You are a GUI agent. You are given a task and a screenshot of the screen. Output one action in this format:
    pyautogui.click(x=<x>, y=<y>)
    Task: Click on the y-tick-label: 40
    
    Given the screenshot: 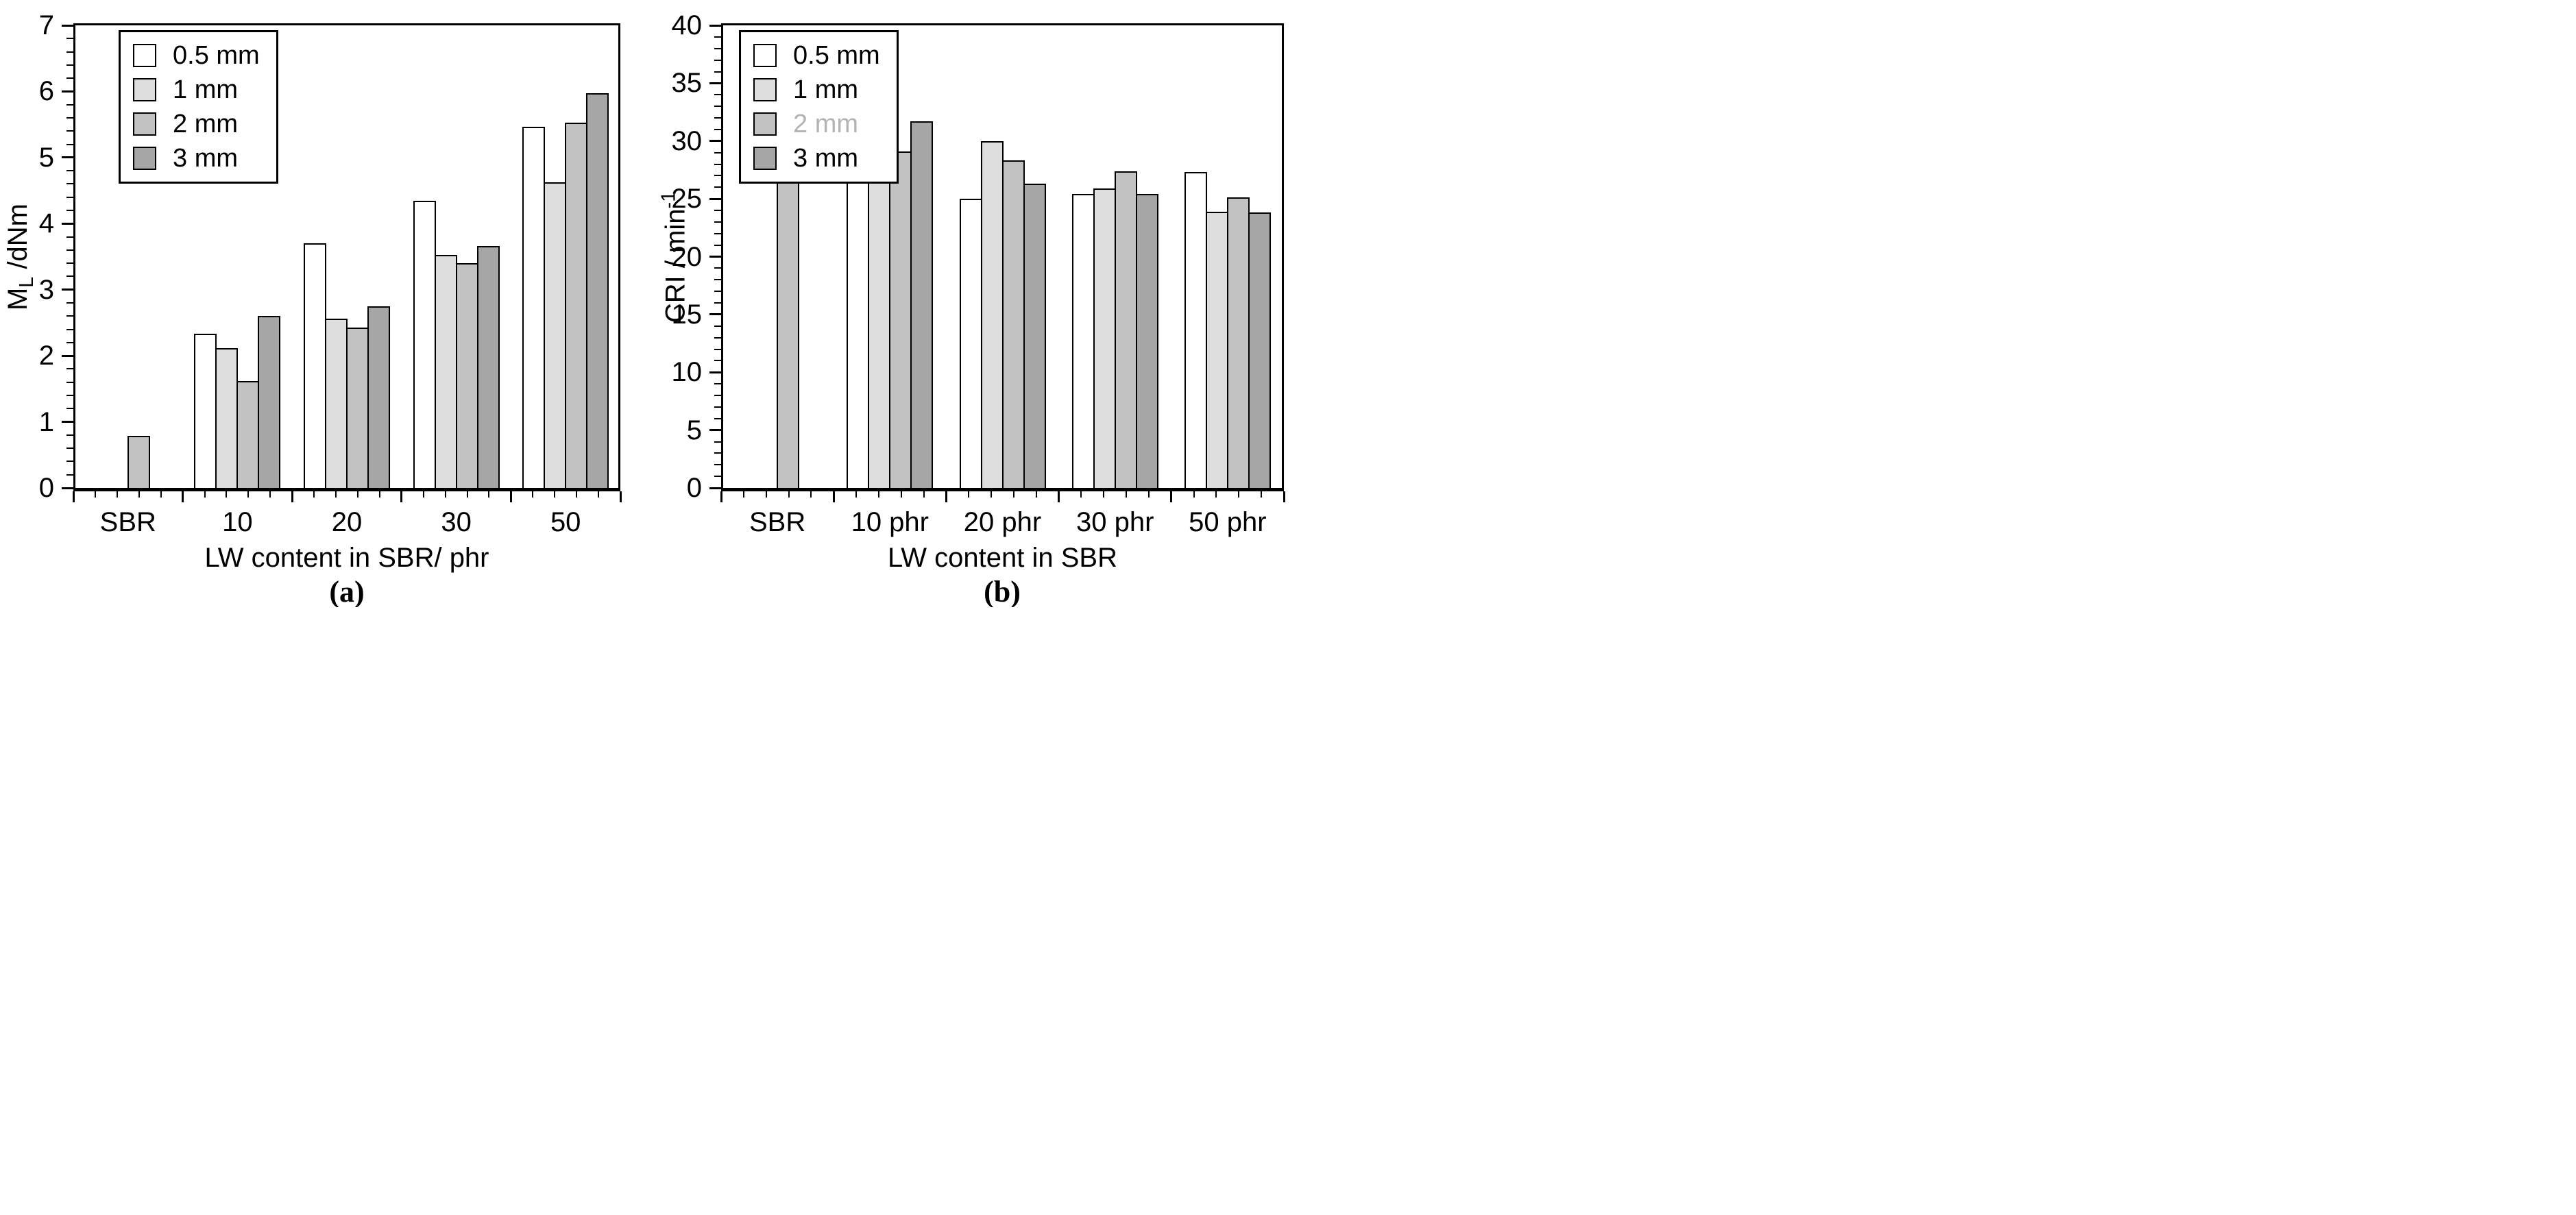 What is the action you would take?
    pyautogui.click(x=687, y=25)
    